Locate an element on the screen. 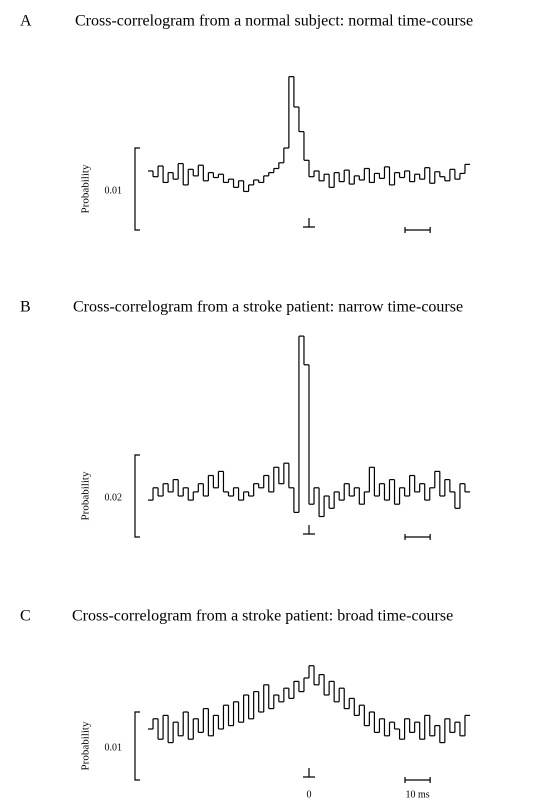 Image resolution: width=552 pixels, height=808 pixels. panel-label: A is located at coordinates (26, 21).